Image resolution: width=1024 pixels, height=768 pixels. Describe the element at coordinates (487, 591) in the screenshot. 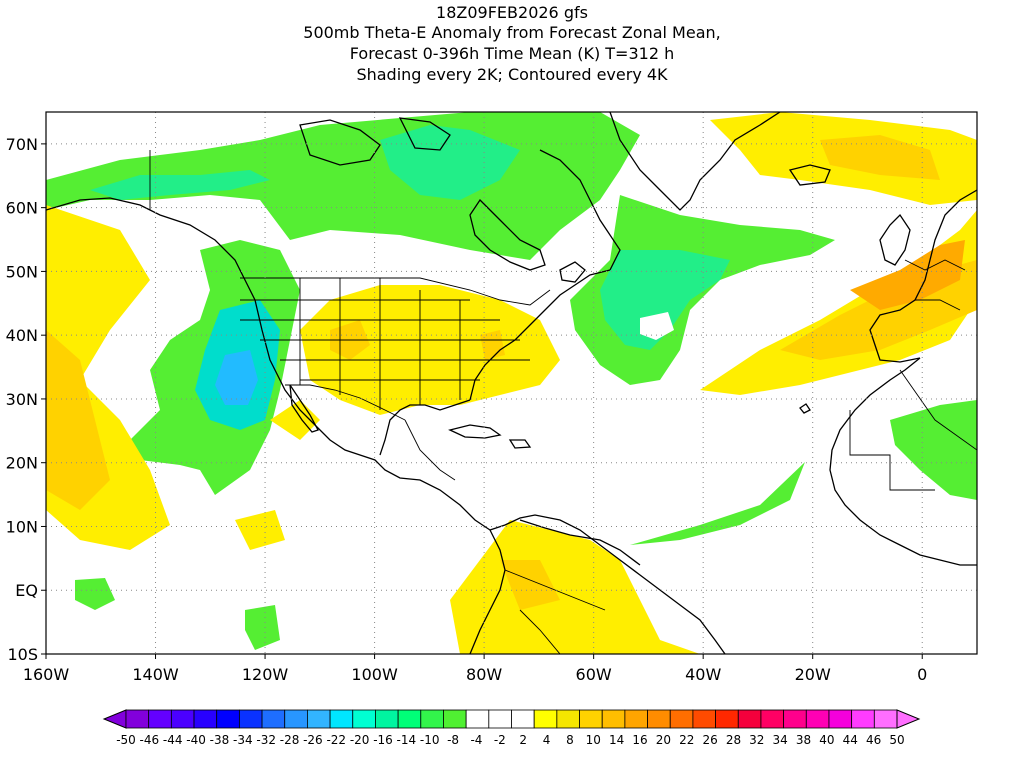

I see `coast-samerica` at that location.